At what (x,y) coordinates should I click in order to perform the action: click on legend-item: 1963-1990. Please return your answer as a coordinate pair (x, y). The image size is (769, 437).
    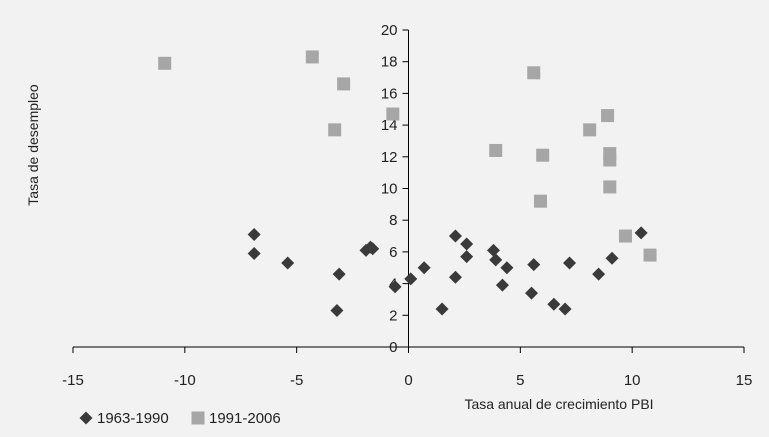
    Looking at the image, I should click on (124, 418).